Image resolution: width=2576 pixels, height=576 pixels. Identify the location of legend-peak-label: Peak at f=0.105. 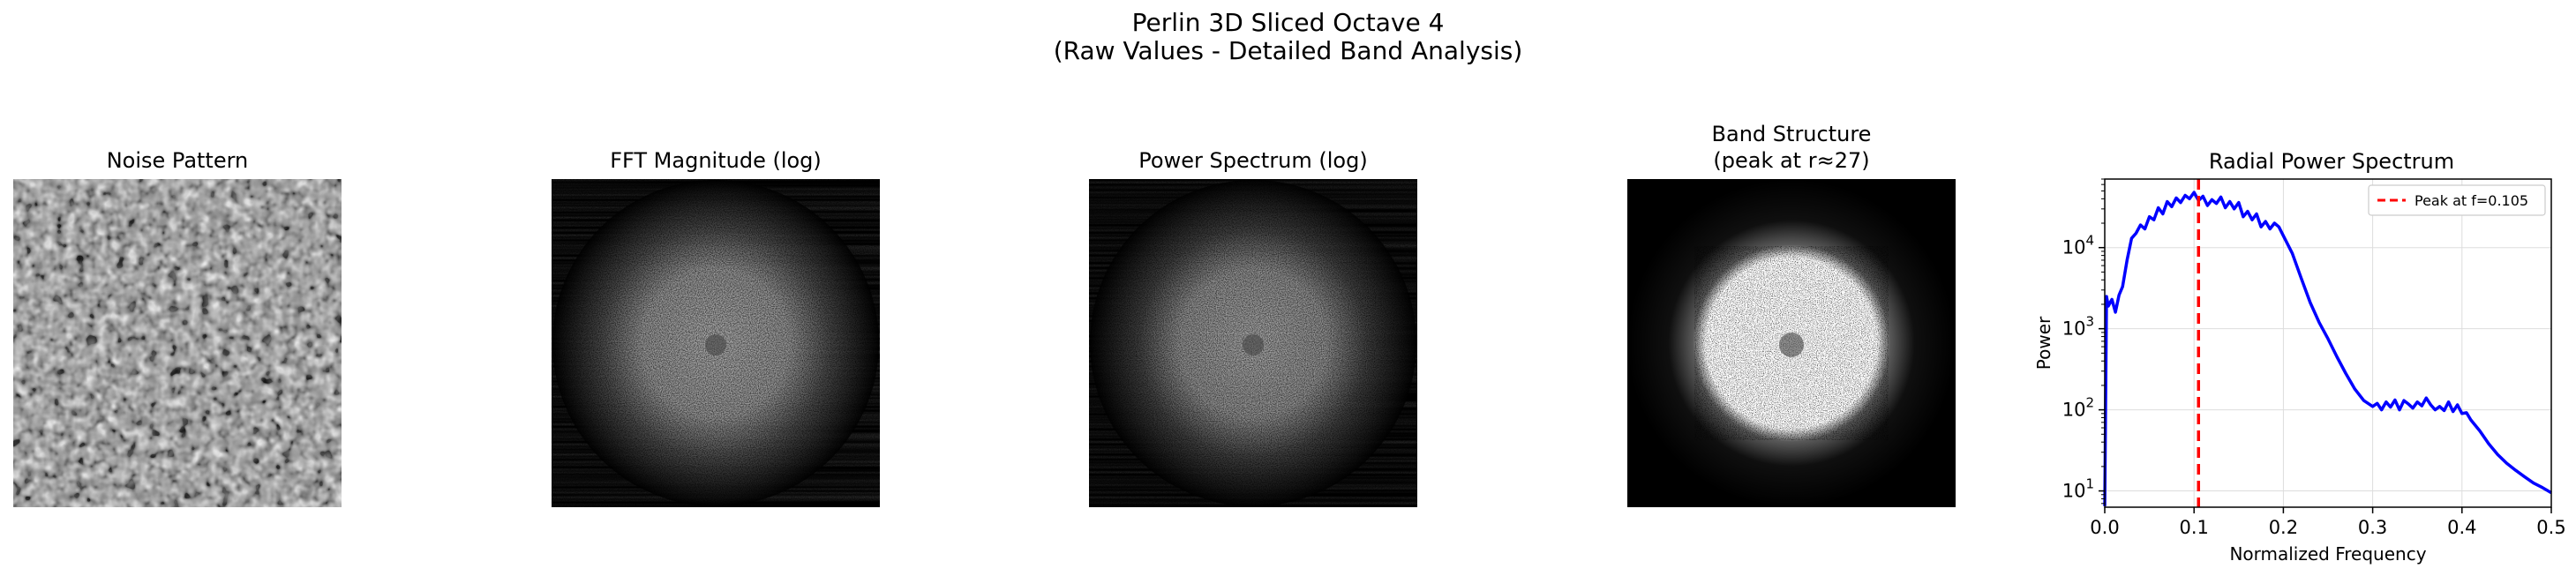
(2471, 200).